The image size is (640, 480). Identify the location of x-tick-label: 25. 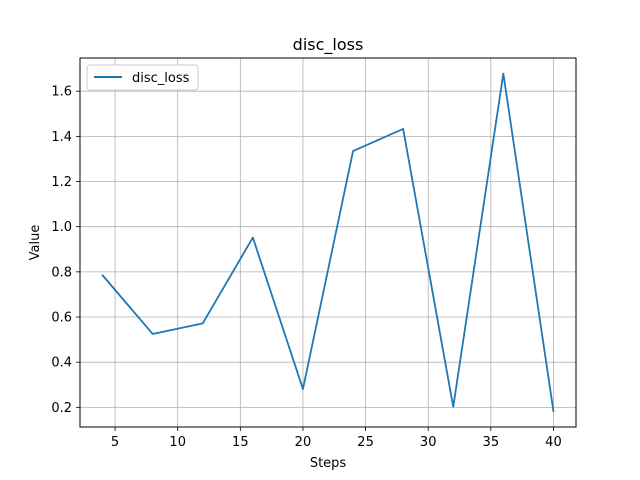
(365, 442).